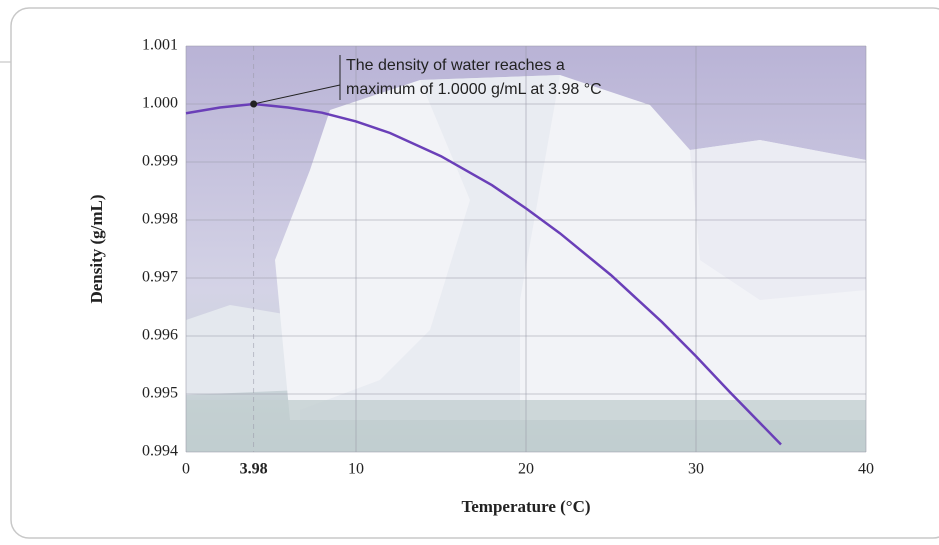 The width and height of the screenshot is (939, 545). Describe the element at coordinates (160, 161) in the screenshot. I see `y-tick-label: 0.999` at that location.